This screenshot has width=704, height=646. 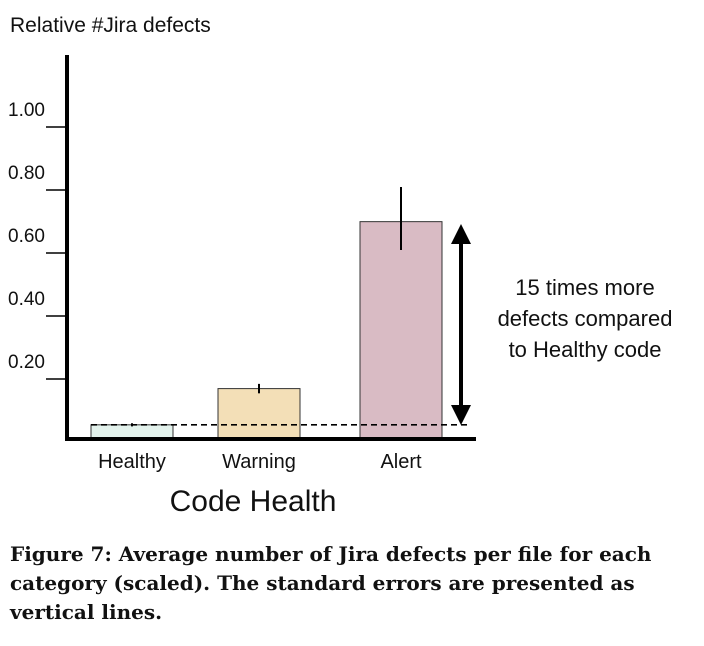 What do you see at coordinates (401, 462) in the screenshot?
I see `x-tick-label: Alert` at bounding box center [401, 462].